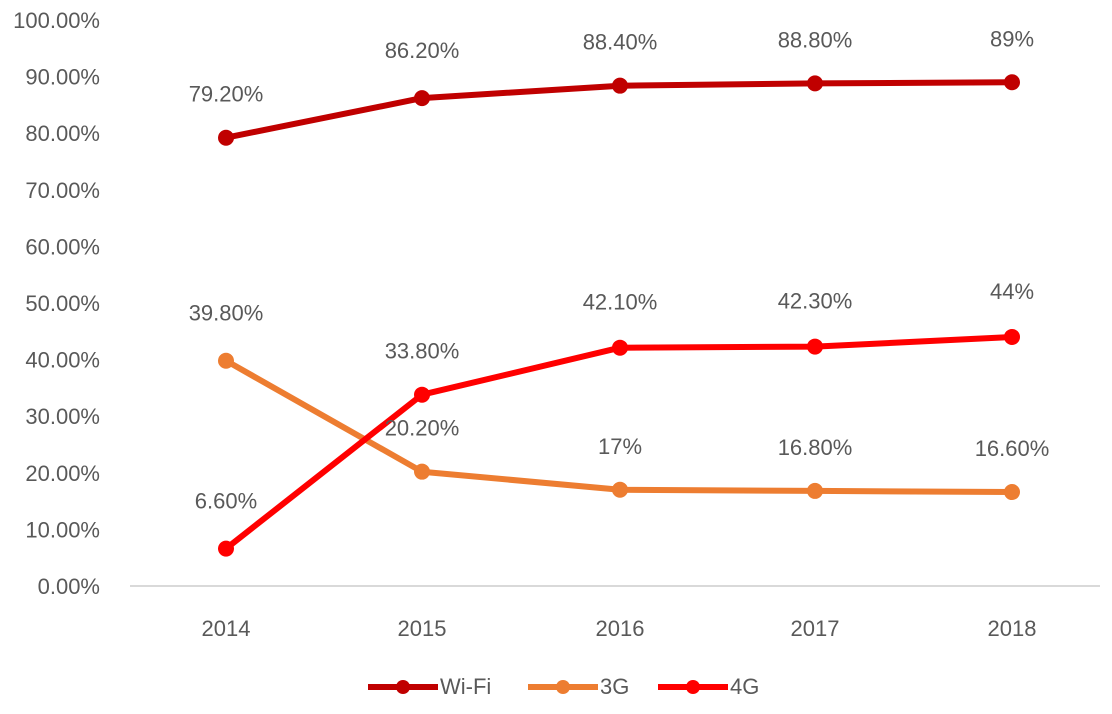 The image size is (1112, 714). What do you see at coordinates (226, 313) in the screenshot?
I see `data-label: 39.80%` at bounding box center [226, 313].